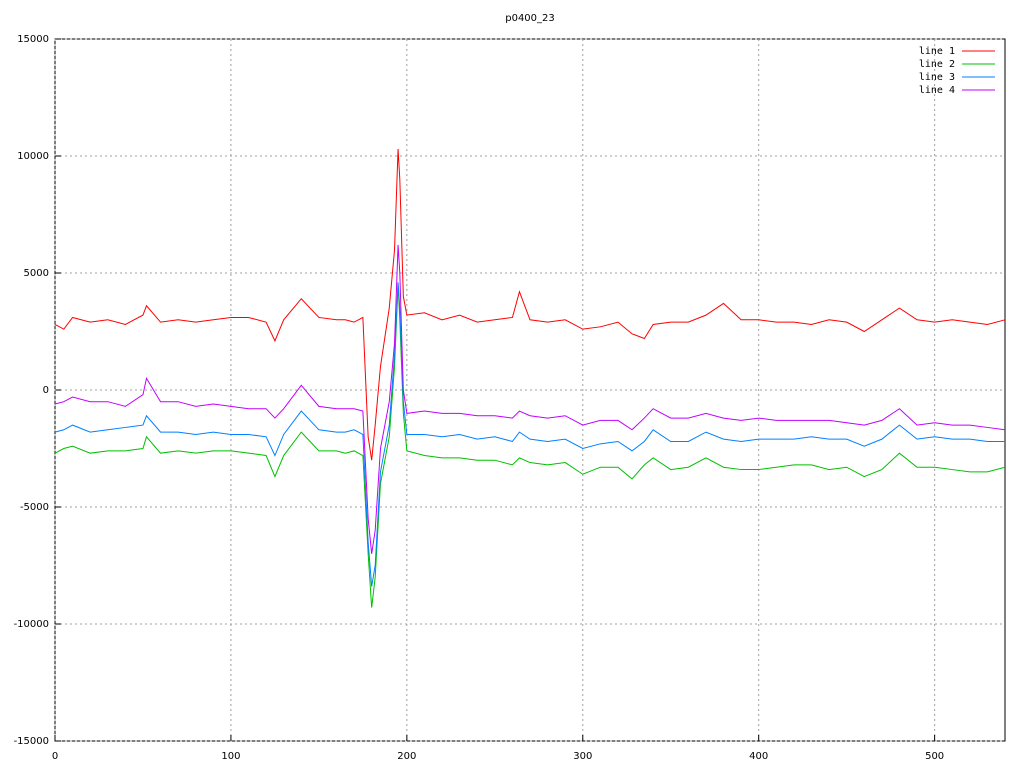 The image size is (1024, 768). What do you see at coordinates (530, 18) in the screenshot?
I see `chart-title: p0400_23` at bounding box center [530, 18].